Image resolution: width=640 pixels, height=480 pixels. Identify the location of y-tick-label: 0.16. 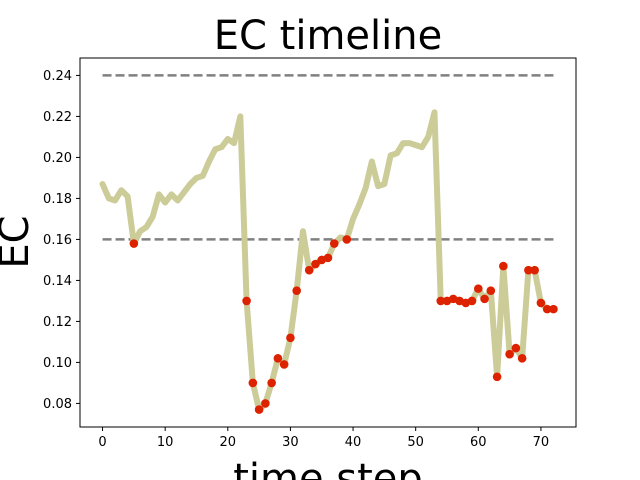
(57, 240).